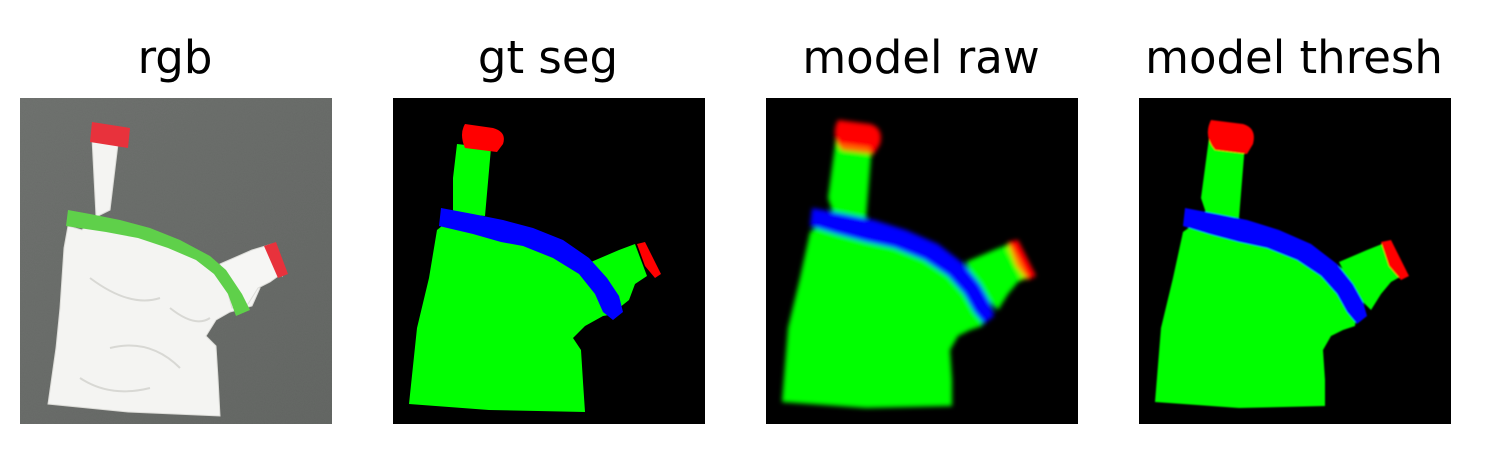 The width and height of the screenshot is (1485, 469). I want to click on model-thresh-image, so click(1295, 261).